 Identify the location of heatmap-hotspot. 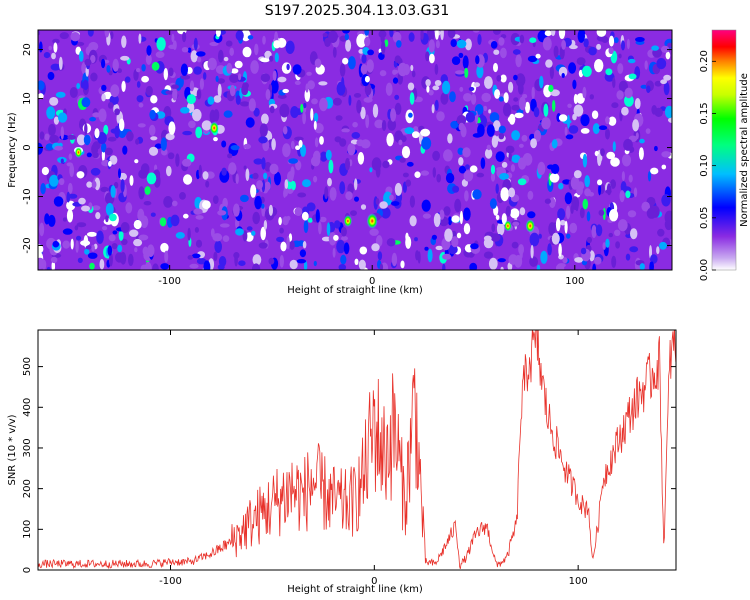
(530, 226).